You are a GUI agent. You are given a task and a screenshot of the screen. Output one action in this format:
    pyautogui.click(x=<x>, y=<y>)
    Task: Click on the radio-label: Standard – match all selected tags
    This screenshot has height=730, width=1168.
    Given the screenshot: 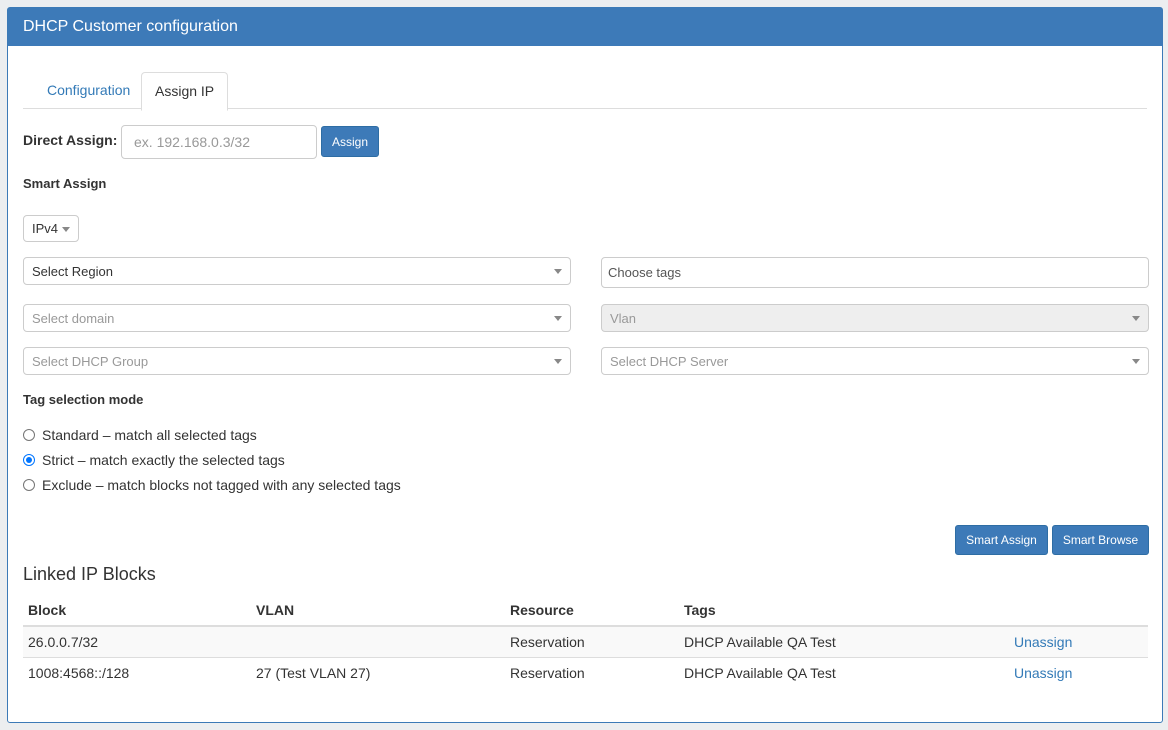 What is the action you would take?
    pyautogui.click(x=149, y=435)
    